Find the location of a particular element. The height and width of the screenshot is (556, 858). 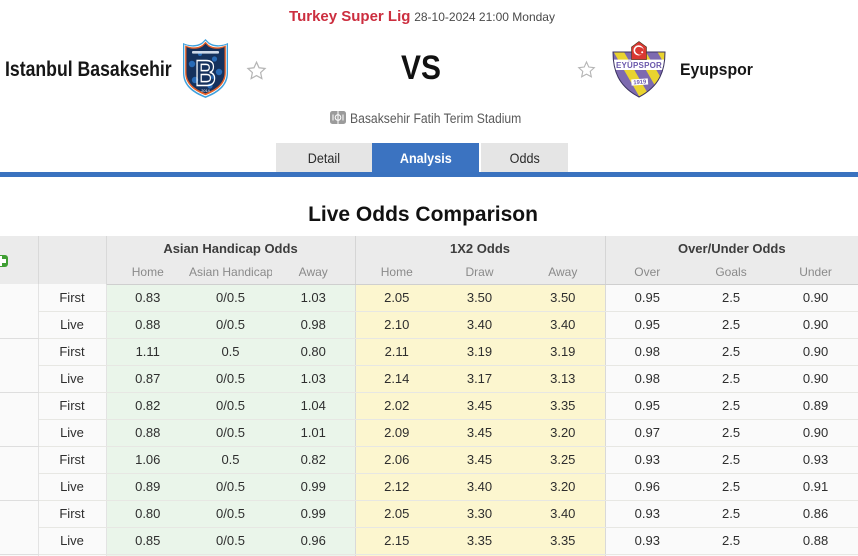

svg-text: 1919 is located at coordinates (640, 82).